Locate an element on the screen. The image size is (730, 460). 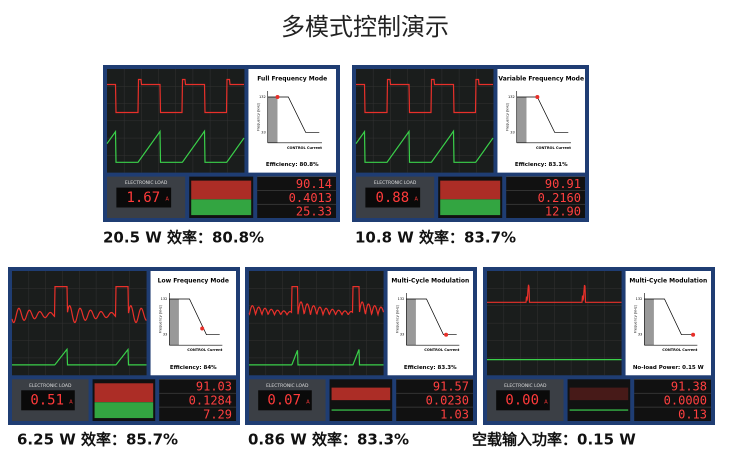
reading-value: 91.57 is located at coordinates (451, 387).